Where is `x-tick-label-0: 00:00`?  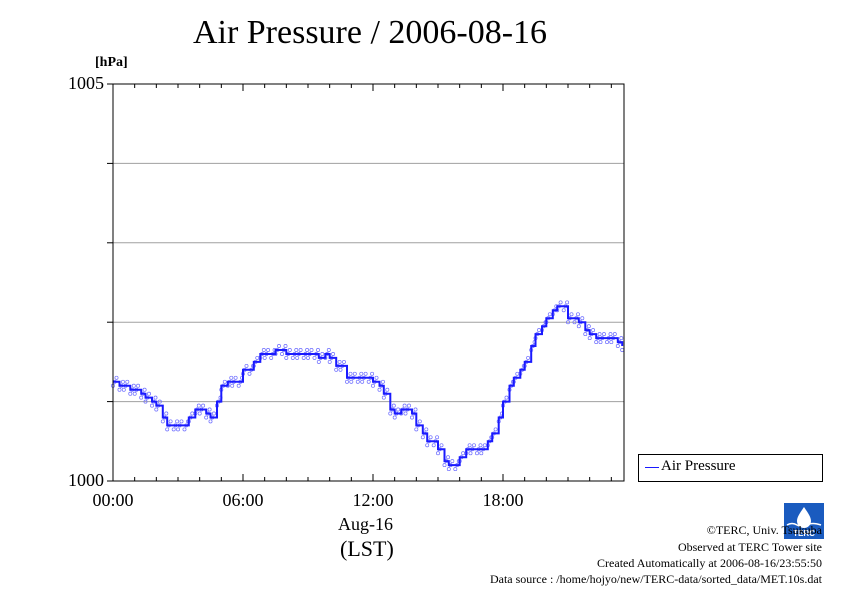
x-tick-label-0: 00:00 is located at coordinates (113, 500).